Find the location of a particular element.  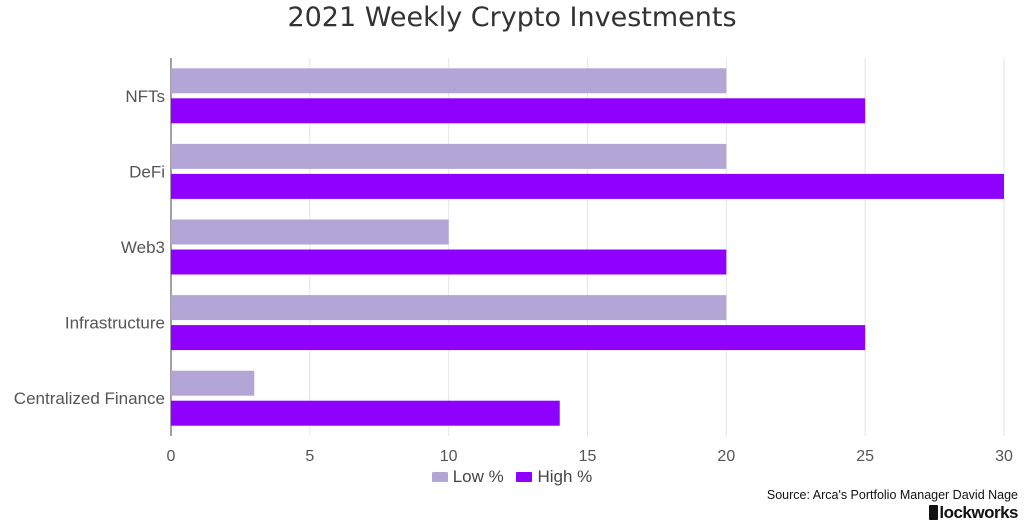

x-tick-label: 30 is located at coordinates (1004, 456).